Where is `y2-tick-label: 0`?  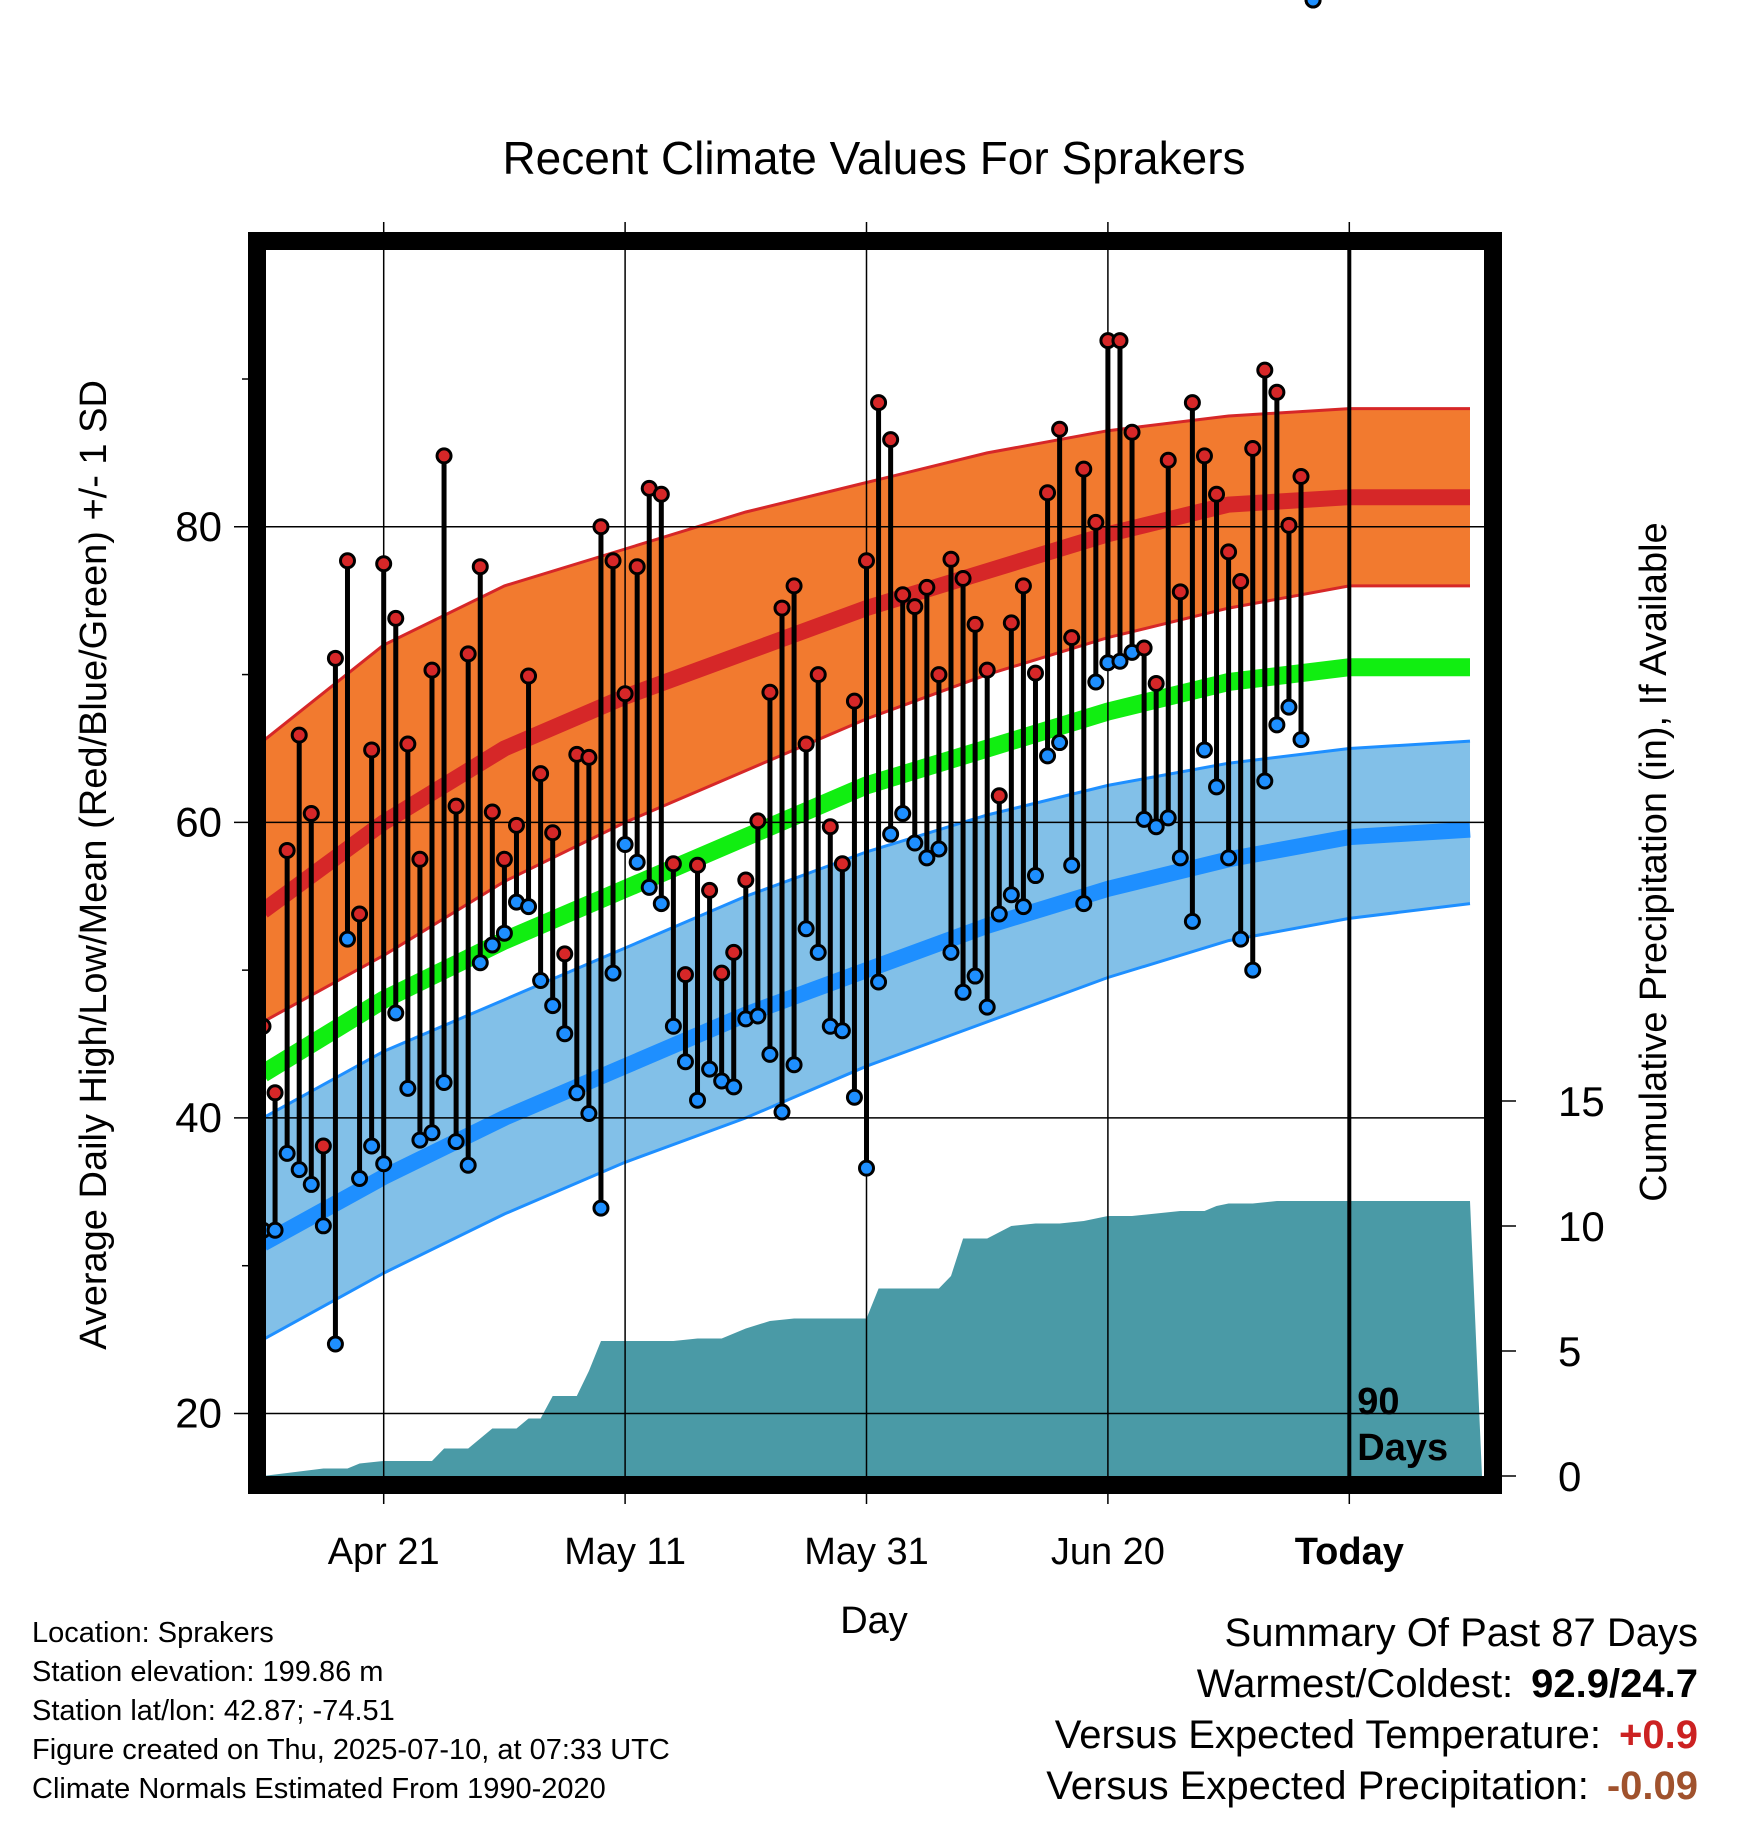
y2-tick-label: 0 is located at coordinates (1569, 1476).